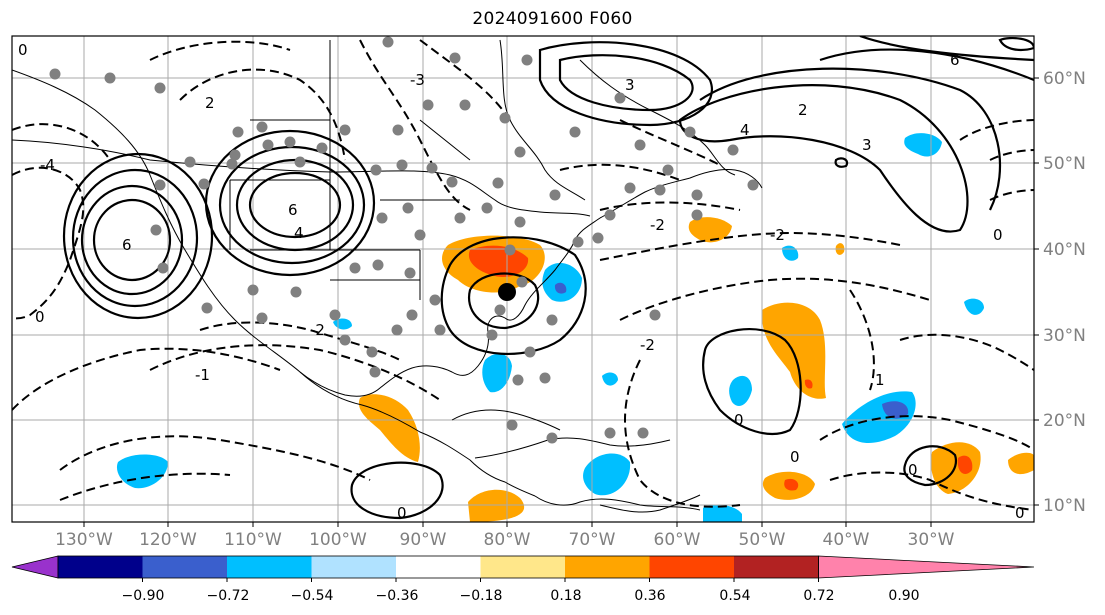  Describe the element at coordinates (417, 80) in the screenshot. I see `contour-label: -3` at that location.